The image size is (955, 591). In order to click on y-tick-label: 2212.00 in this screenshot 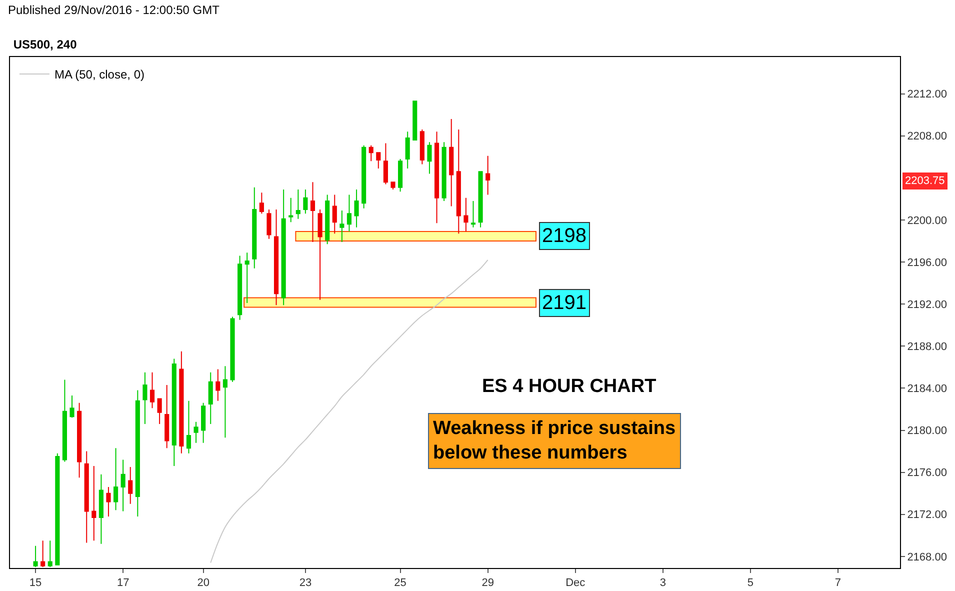, I will do `click(927, 94)`.